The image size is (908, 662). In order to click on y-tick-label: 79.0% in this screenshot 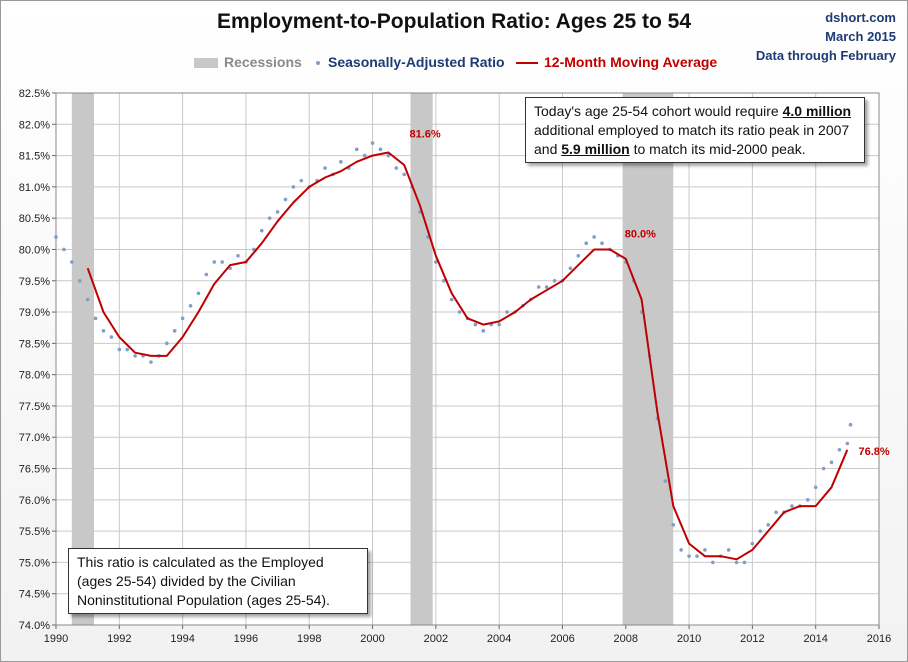, I will do `click(34, 313)`.